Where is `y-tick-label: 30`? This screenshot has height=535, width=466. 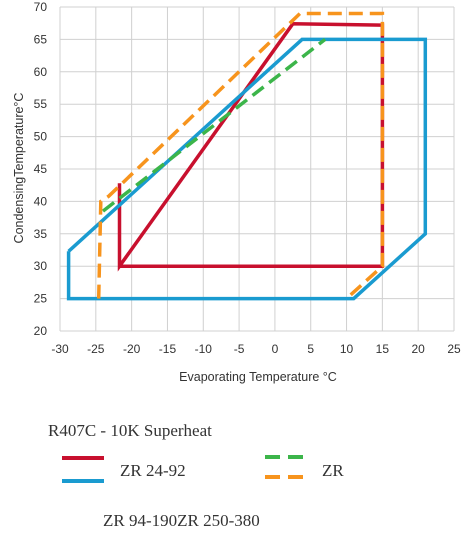
y-tick-label: 30 is located at coordinates (41, 266).